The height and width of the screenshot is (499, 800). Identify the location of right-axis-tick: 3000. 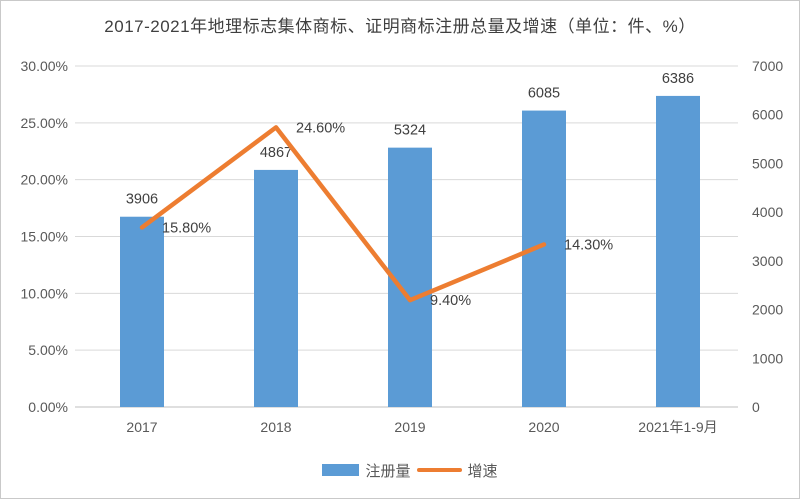
(767, 261).